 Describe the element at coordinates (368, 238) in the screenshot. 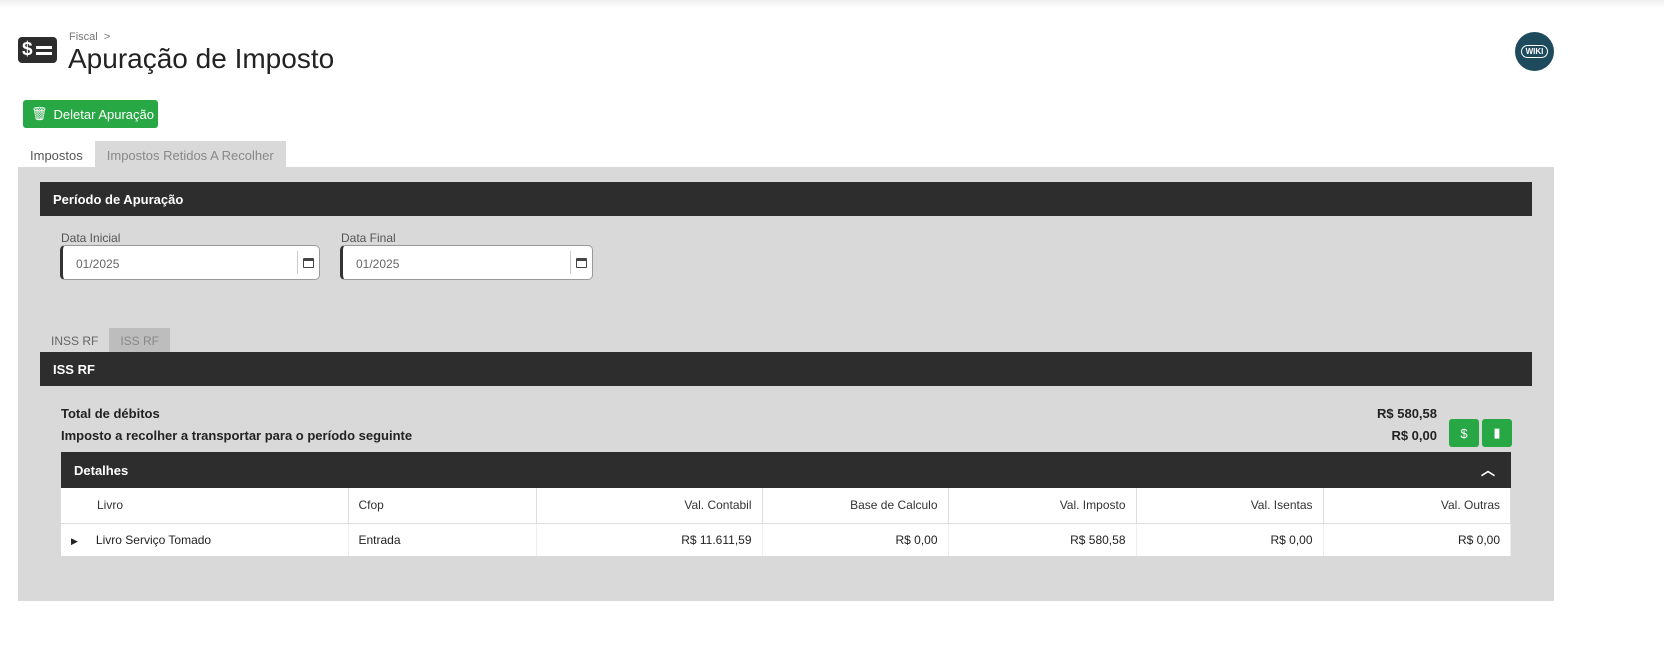

I see `data-final-label: Data Final` at that location.